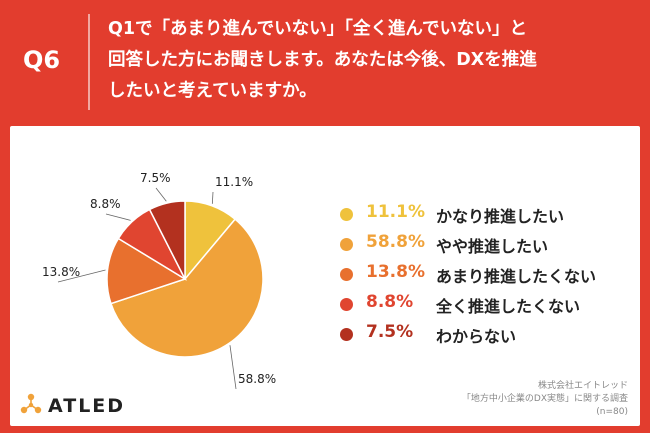  Describe the element at coordinates (395, 242) in the screenshot. I see `legend-value: 58.8%` at that location.